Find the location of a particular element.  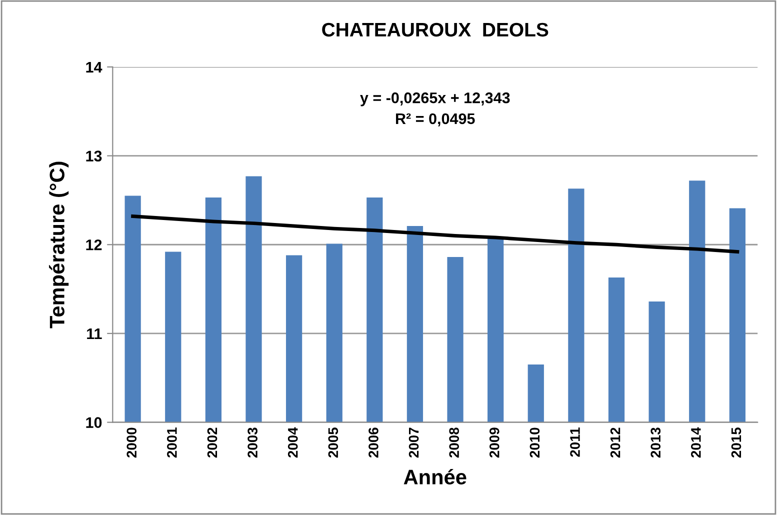

x-axis-title: Année is located at coordinates (435, 476).